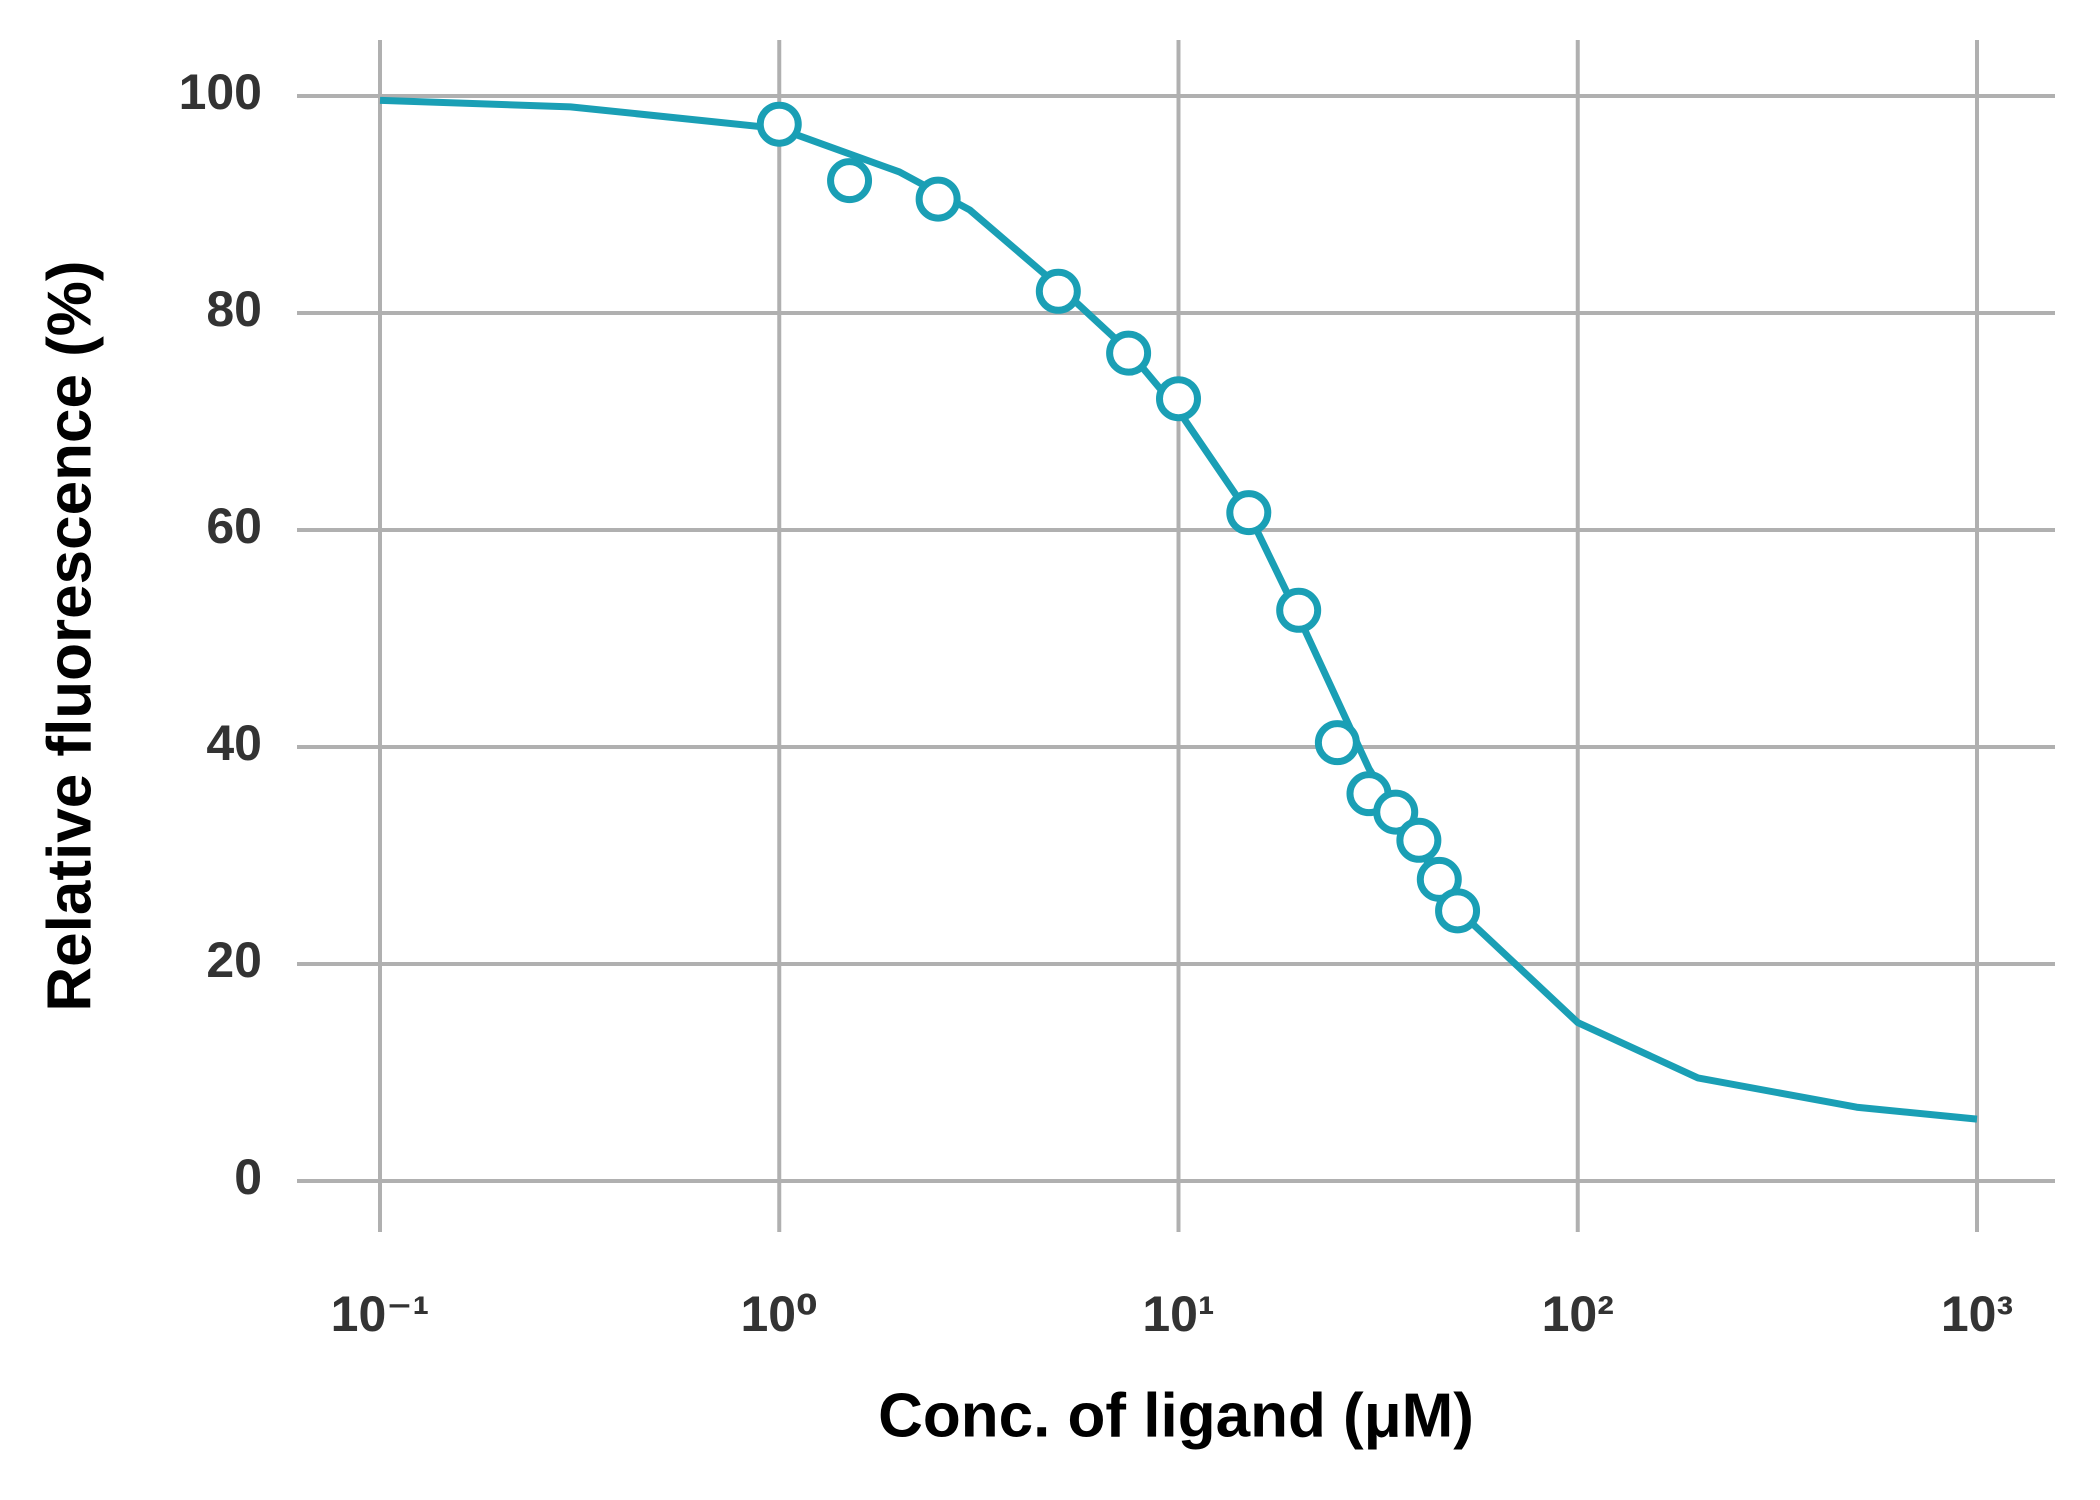 Image resolution: width=2100 pixels, height=1500 pixels. I want to click on y-tick-label: 0, so click(248, 1177).